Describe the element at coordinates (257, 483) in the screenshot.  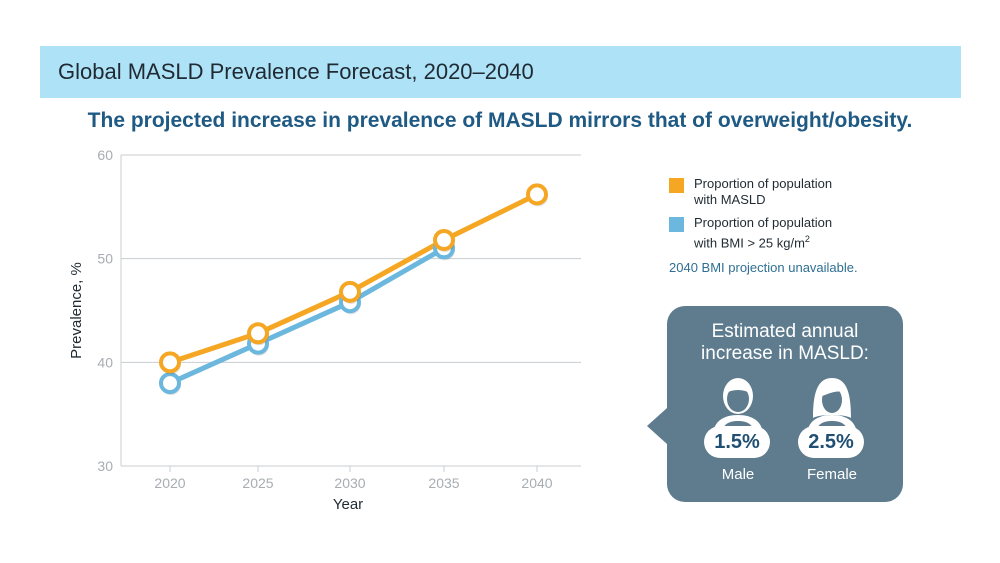
I see `x-tick-label-2025: 2025` at that location.